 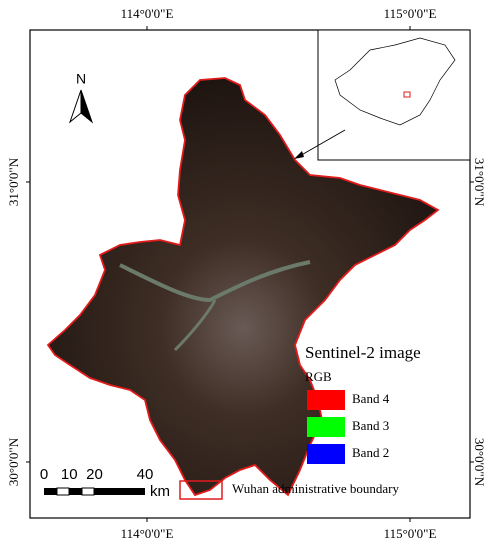 I want to click on scale-unit: km, so click(x=160, y=491).